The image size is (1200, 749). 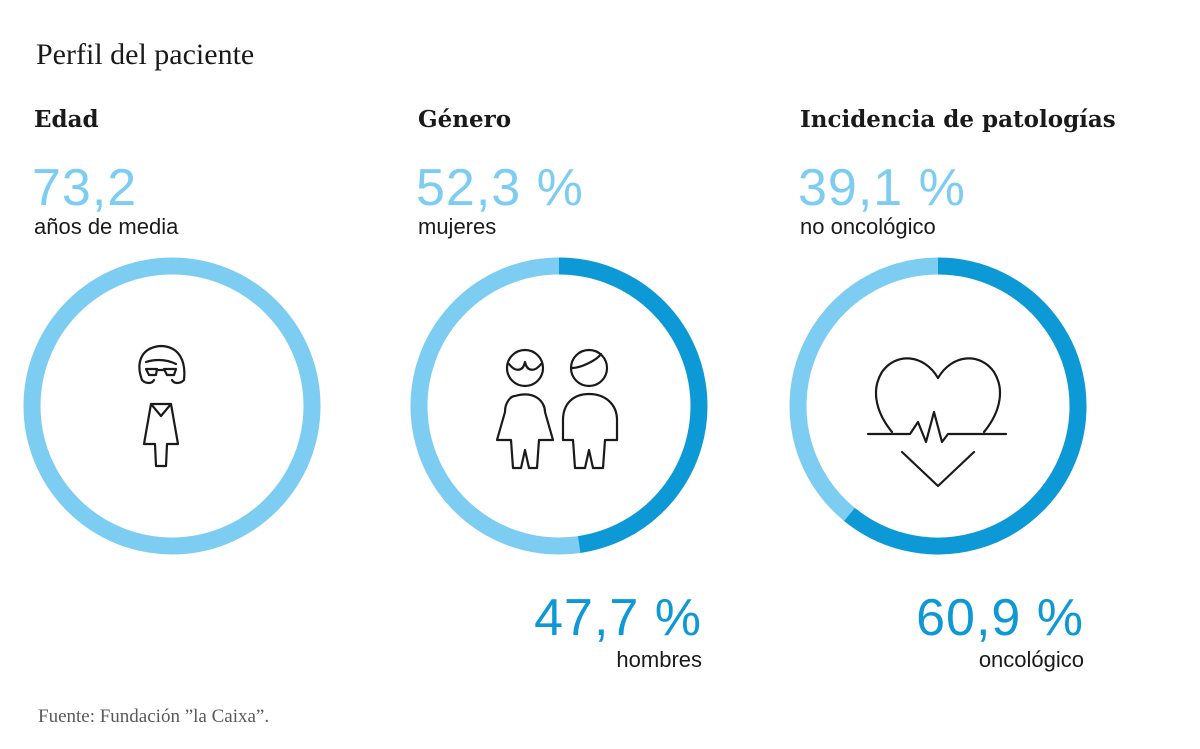 I want to click on value-edad-label: años de media, so click(x=106, y=226).